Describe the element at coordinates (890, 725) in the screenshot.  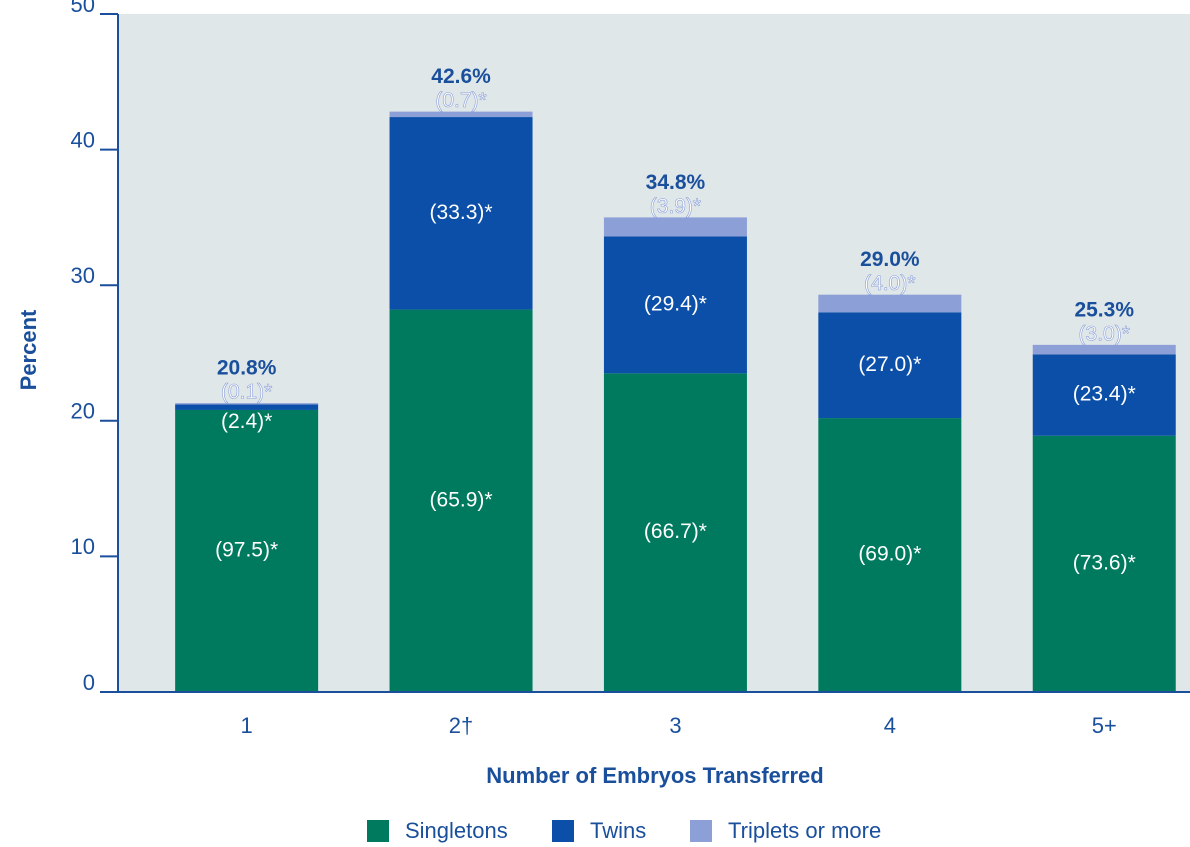
I see `x-tick-label: 4` at that location.